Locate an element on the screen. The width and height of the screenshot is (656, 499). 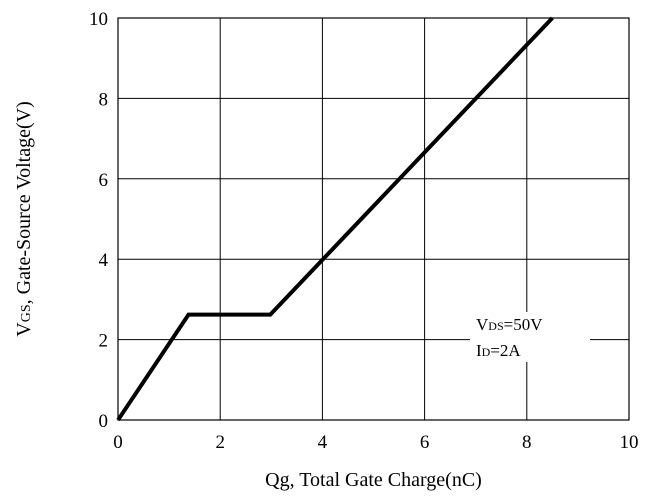
annotation-vds-main: V is located at coordinates (482, 324).